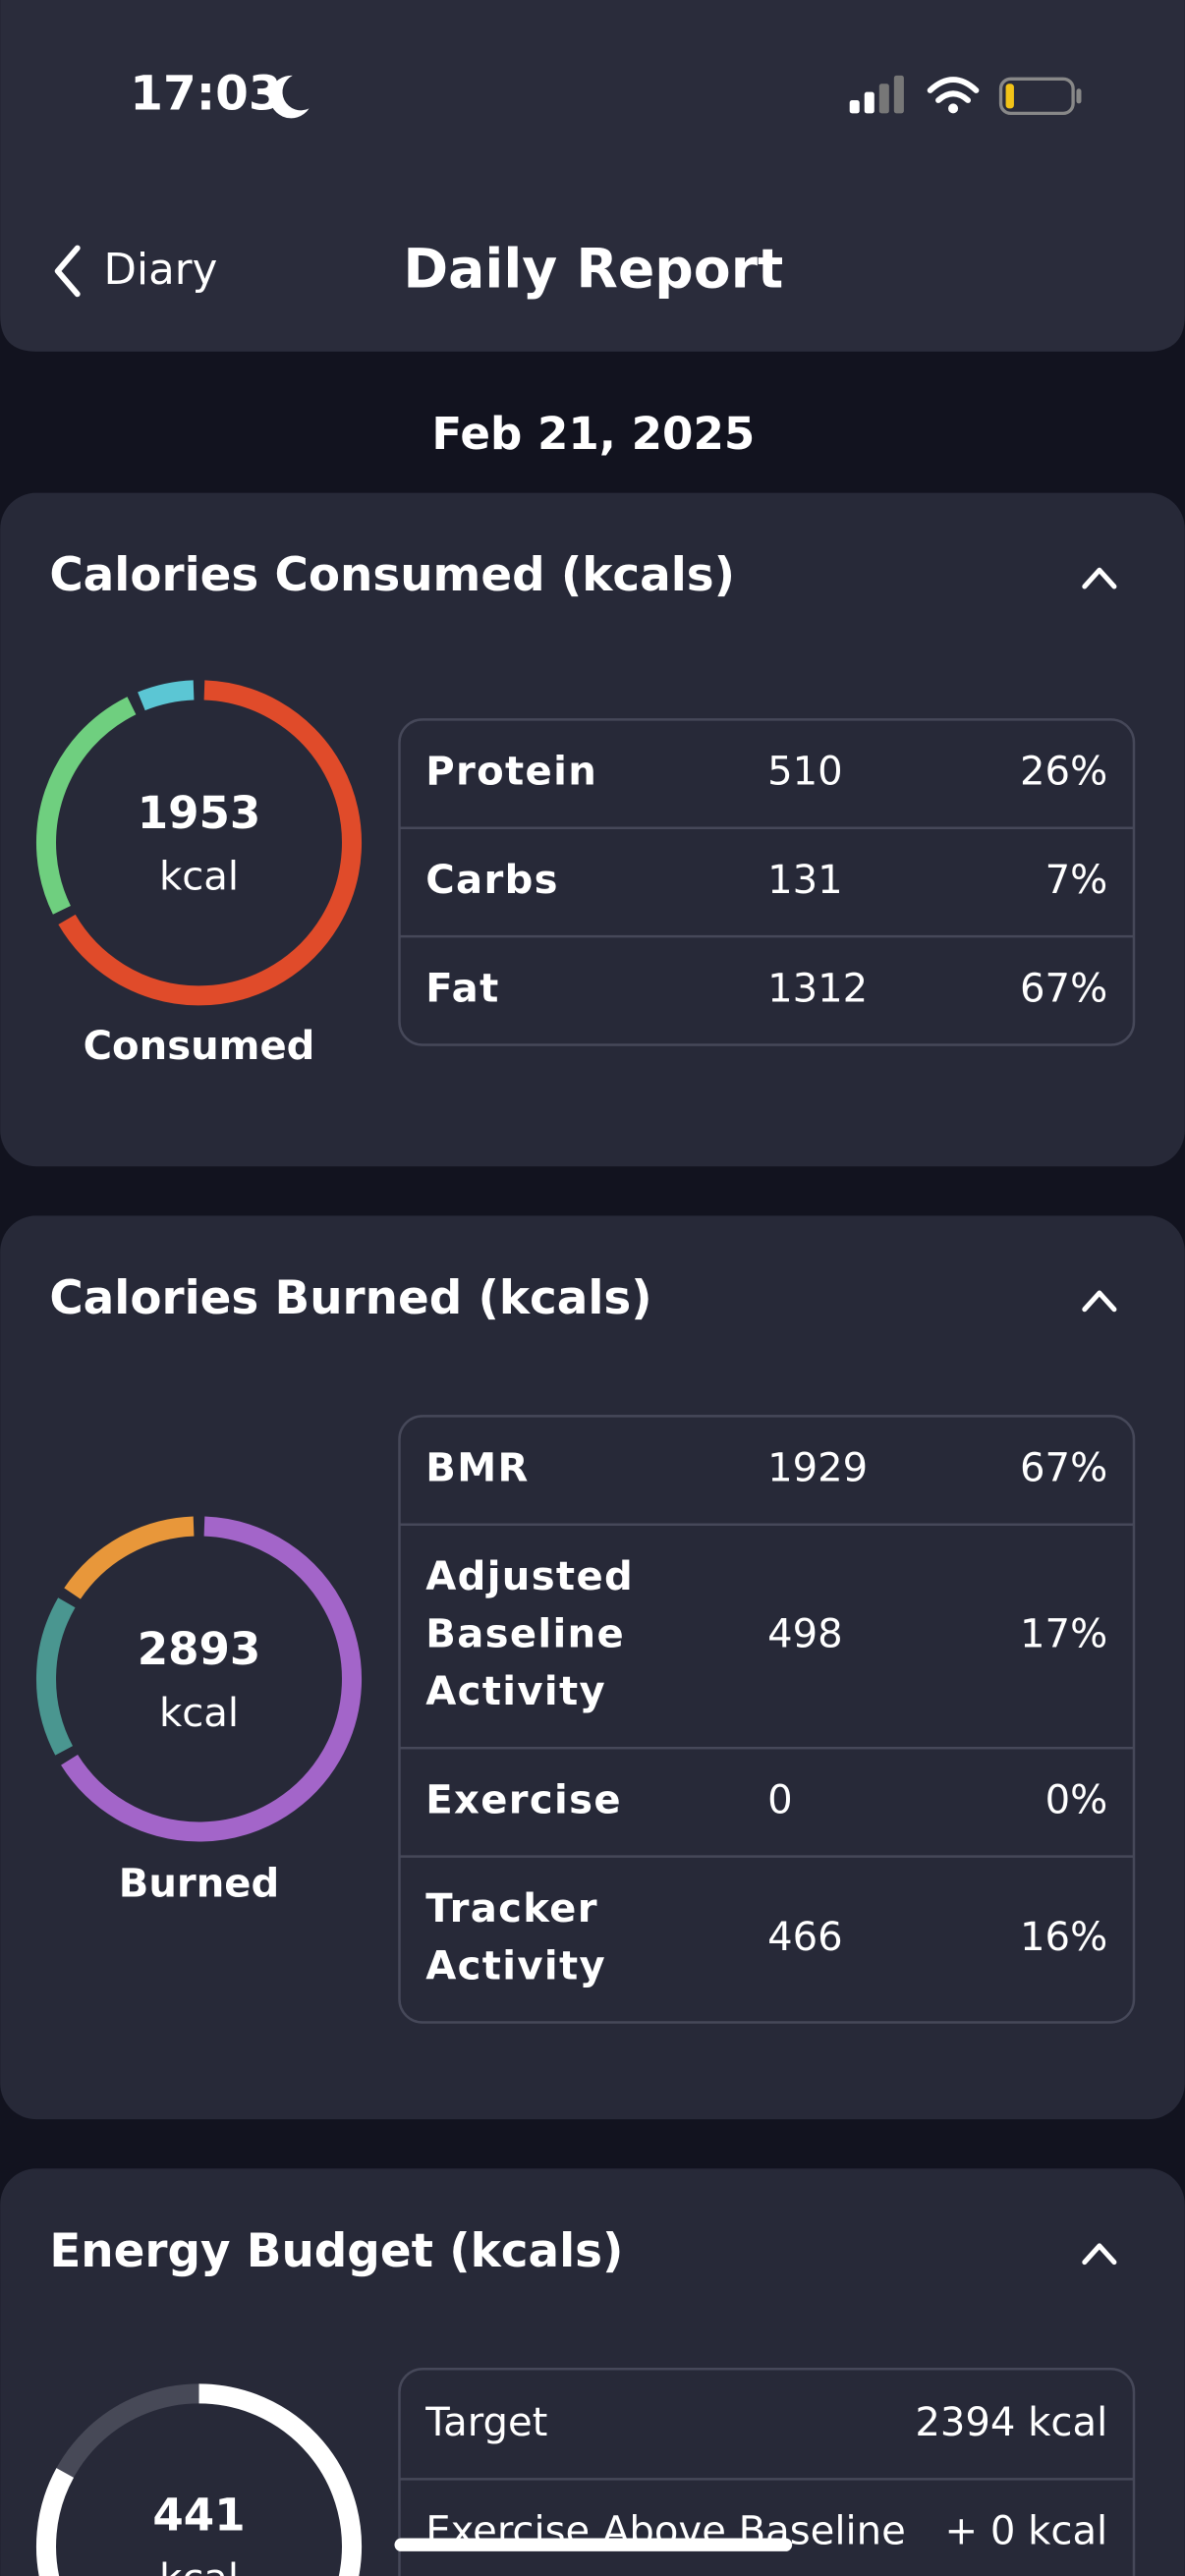 Image resolution: width=1185 pixels, height=2576 pixels. I want to click on wifi-icon, so click(954, 90).